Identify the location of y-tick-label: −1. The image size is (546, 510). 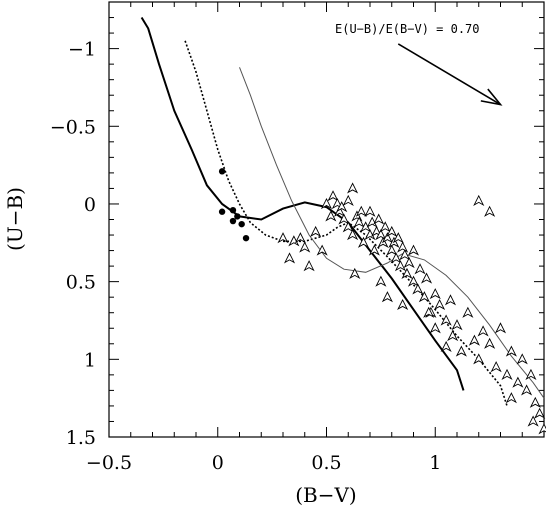
(82, 50).